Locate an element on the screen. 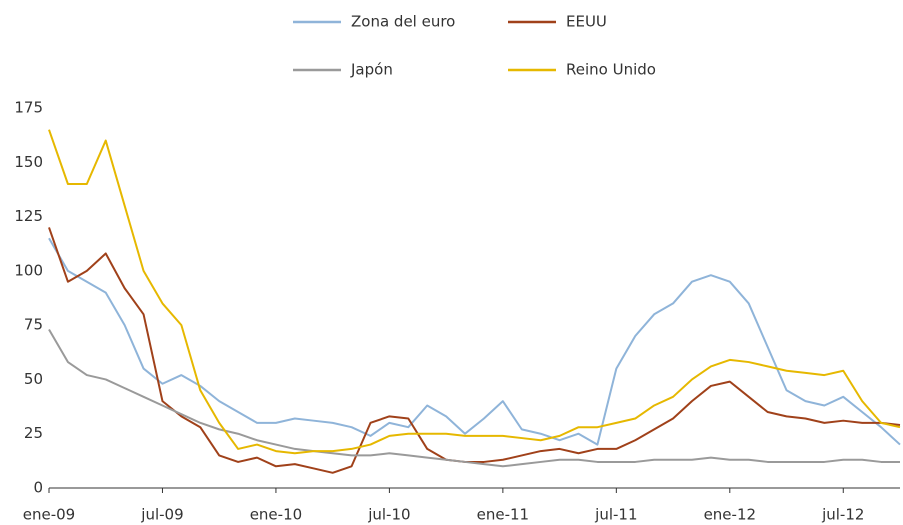  x-tick-label: ene-10 is located at coordinates (276, 515).